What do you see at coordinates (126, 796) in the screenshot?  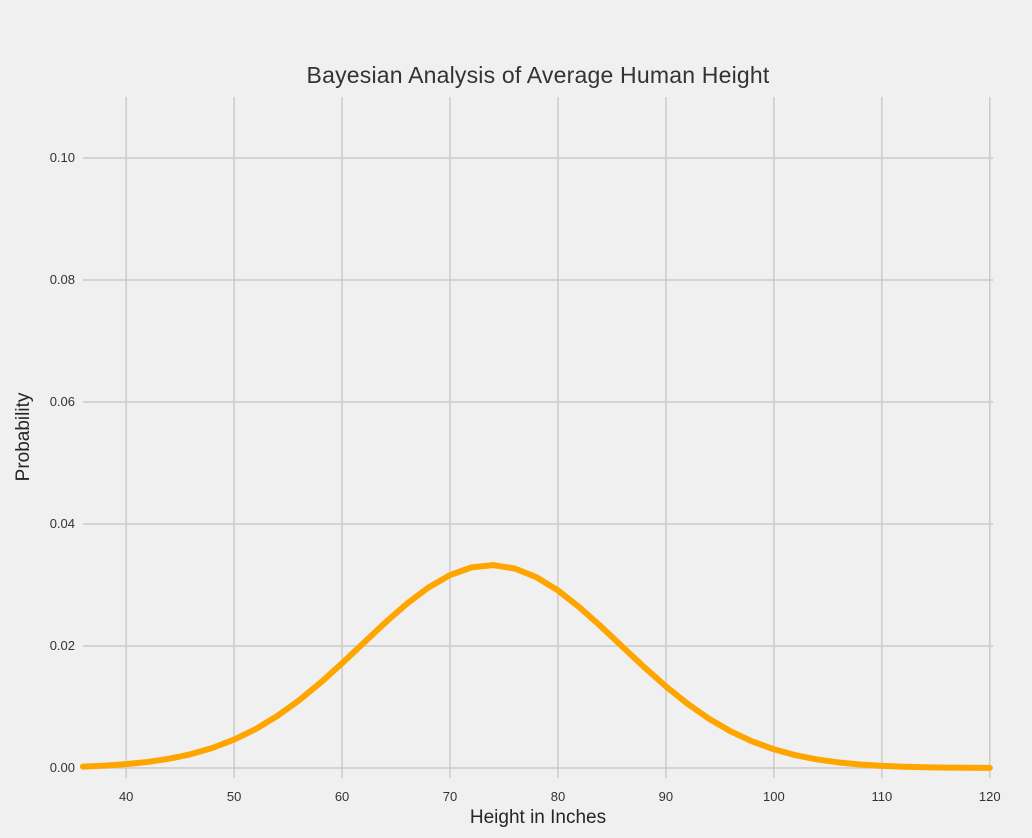 I see `x-tick-label: 40` at bounding box center [126, 796].